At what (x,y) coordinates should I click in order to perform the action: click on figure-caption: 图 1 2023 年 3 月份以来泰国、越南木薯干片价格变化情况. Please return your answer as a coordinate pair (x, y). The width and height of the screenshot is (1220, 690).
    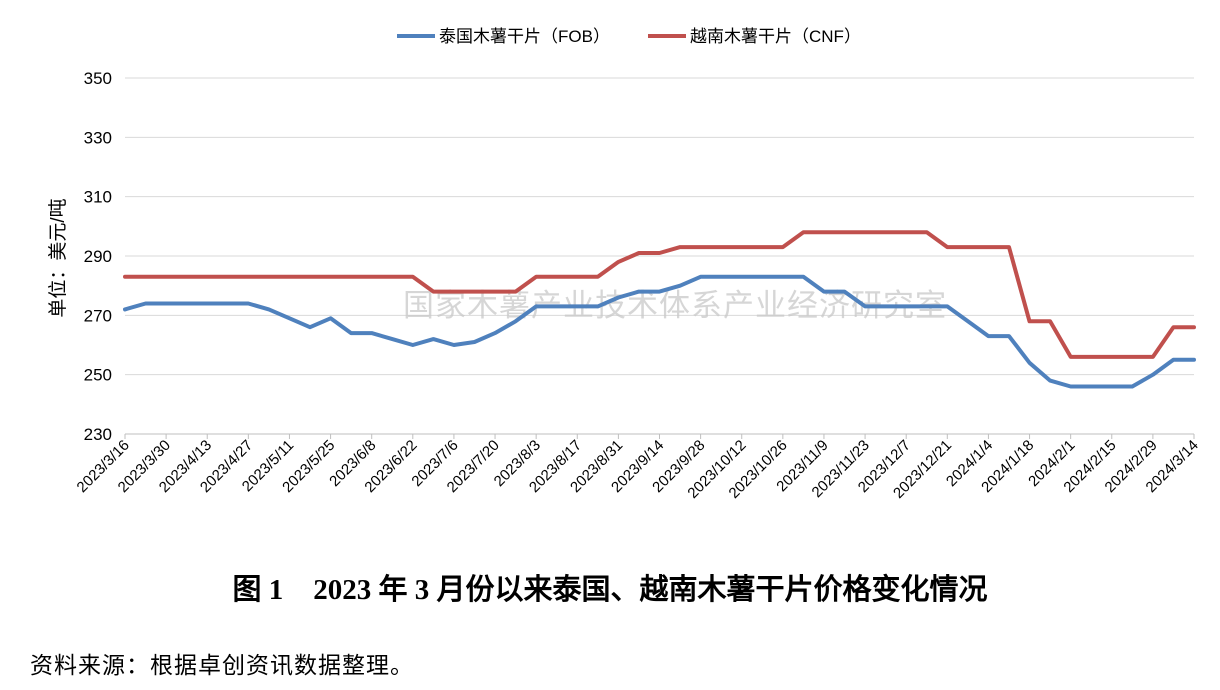
    Looking at the image, I should click on (610, 587).